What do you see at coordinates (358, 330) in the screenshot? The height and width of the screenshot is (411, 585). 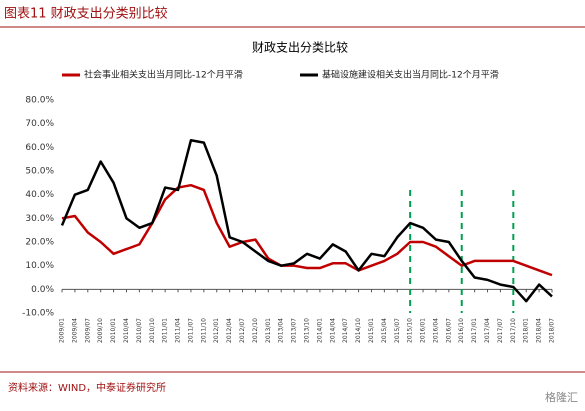 I see `x-tick-label: 2014/10` at bounding box center [358, 330].